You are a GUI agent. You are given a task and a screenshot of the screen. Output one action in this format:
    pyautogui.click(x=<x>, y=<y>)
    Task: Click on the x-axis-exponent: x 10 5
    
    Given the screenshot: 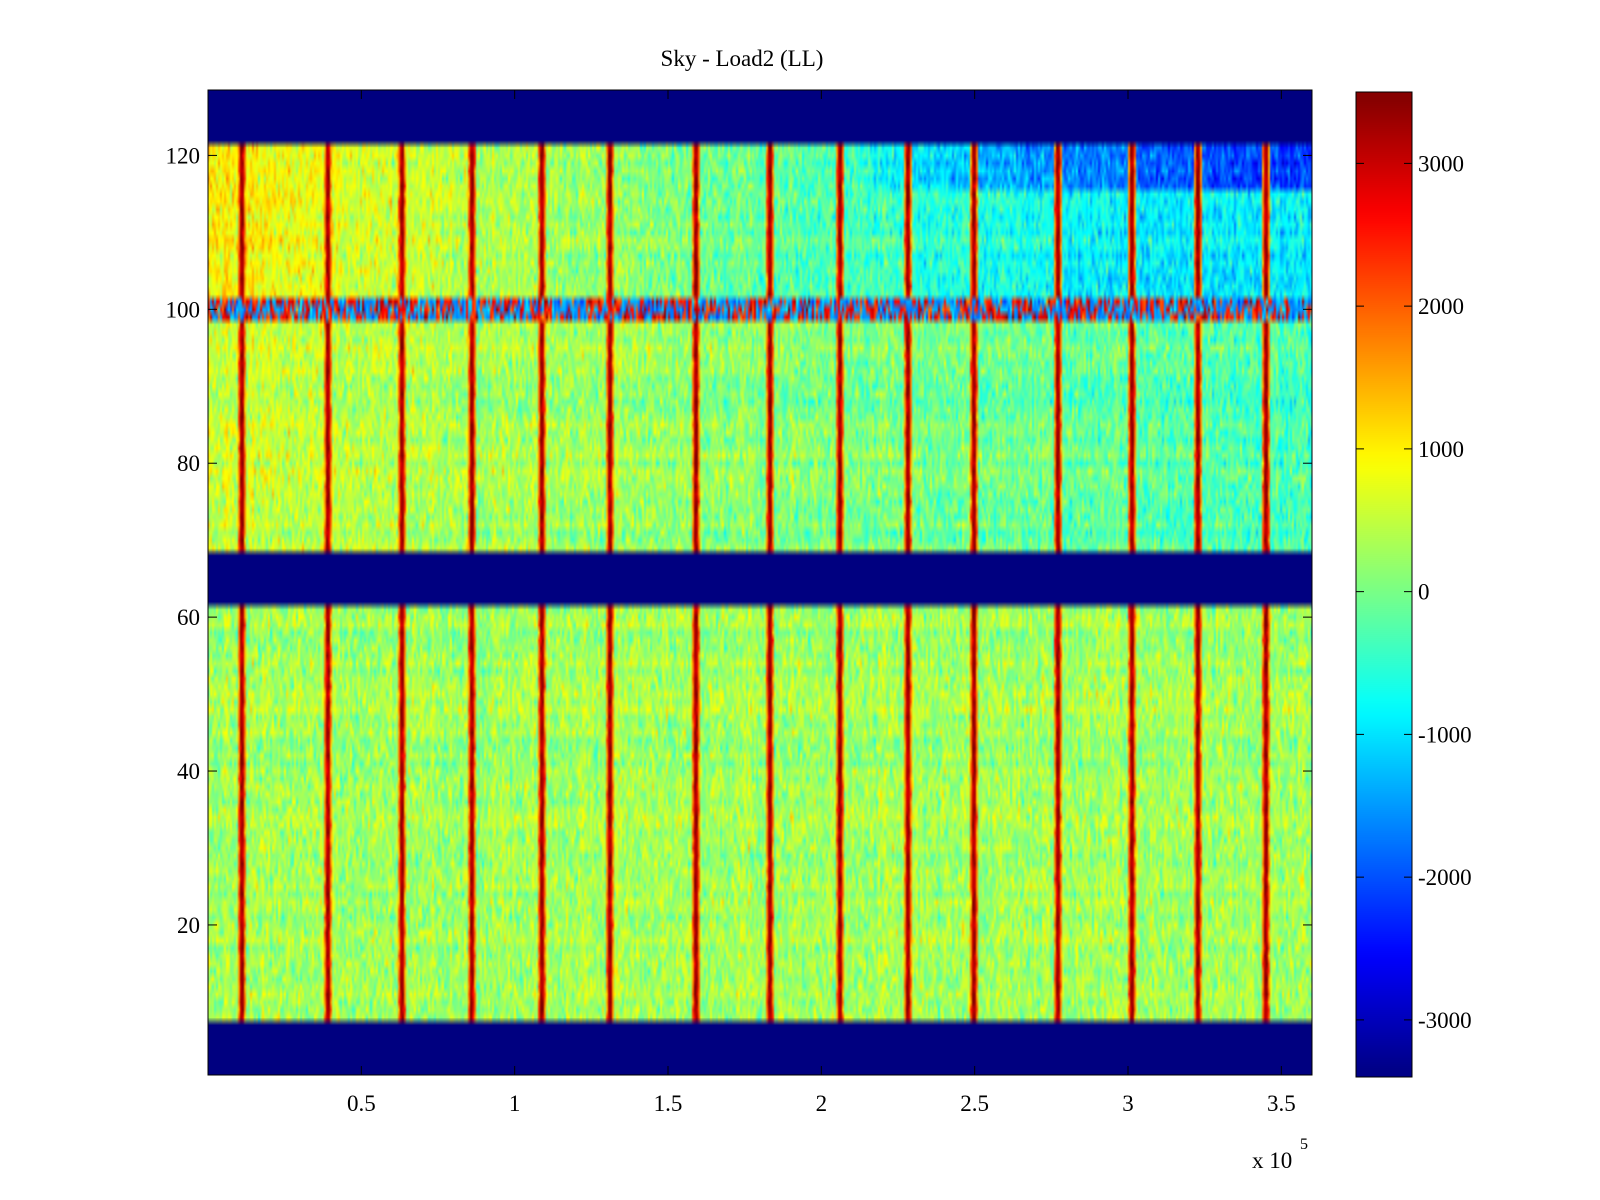 What is the action you would take?
    pyautogui.click(x=1280, y=1154)
    